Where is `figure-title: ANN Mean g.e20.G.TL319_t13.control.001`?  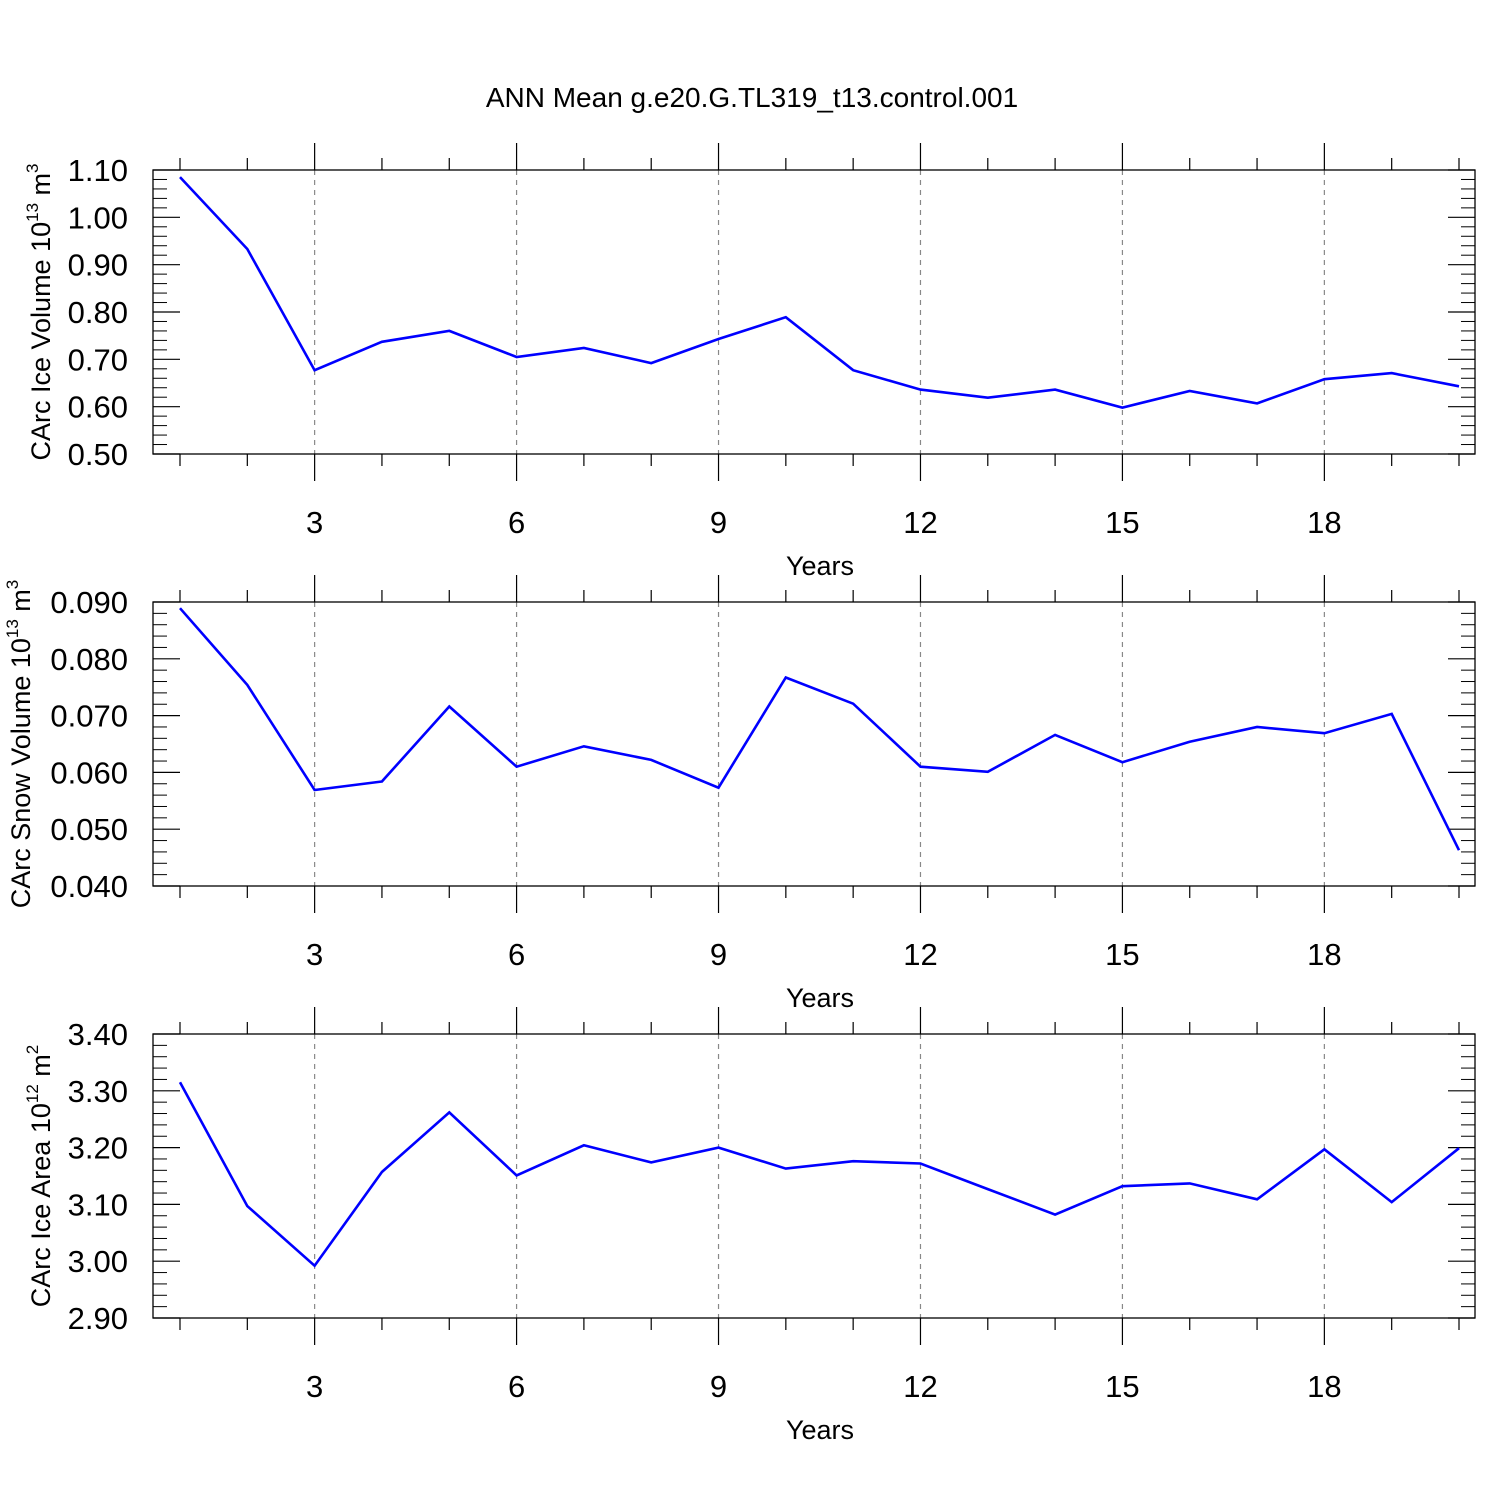
figure-title: ANN Mean g.e20.G.TL319_t13.control.001 is located at coordinates (752, 97).